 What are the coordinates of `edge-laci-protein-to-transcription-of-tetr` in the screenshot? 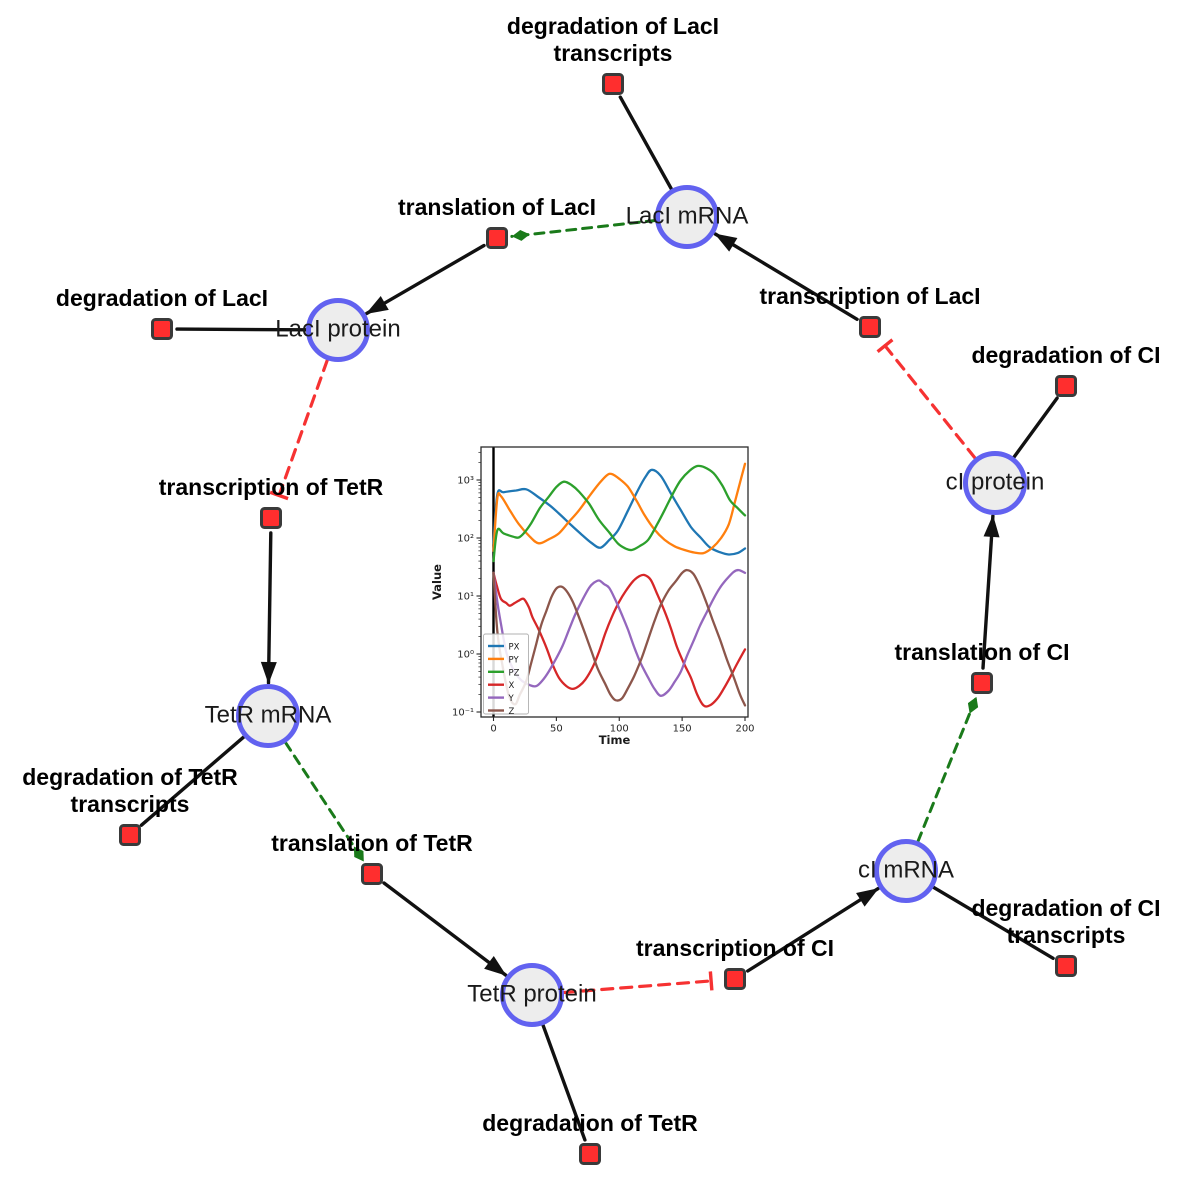 It's located at (299, 429).